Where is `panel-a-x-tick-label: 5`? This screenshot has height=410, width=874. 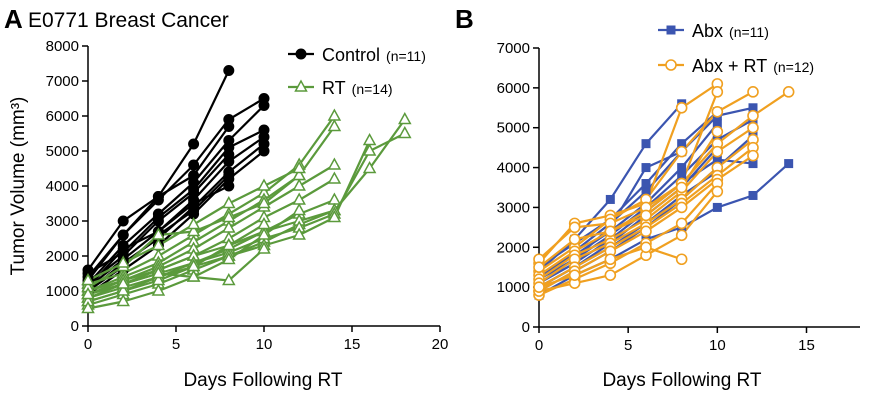
panel-a-x-tick-label: 5 is located at coordinates (176, 344).